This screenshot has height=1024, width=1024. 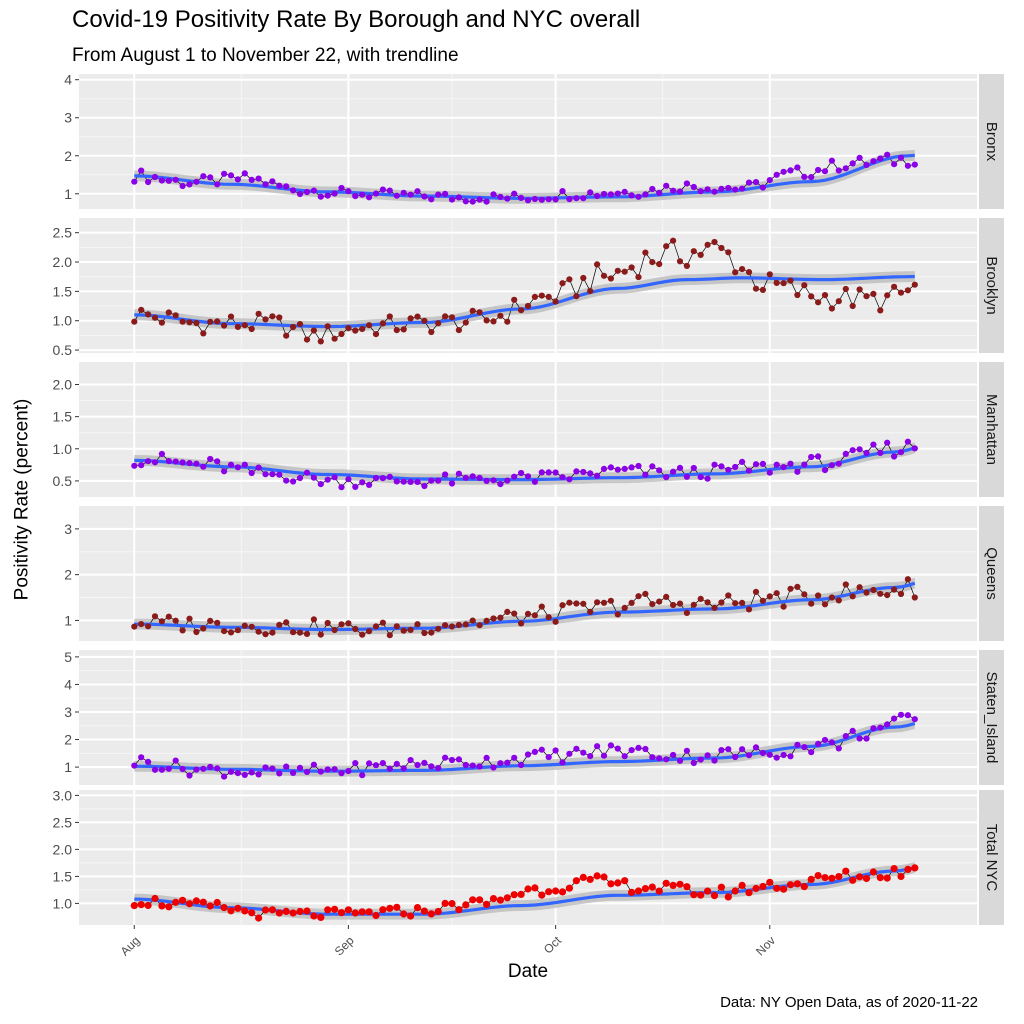 What do you see at coordinates (63, 385) in the screenshot?
I see `y-tick-label: 2.0` at bounding box center [63, 385].